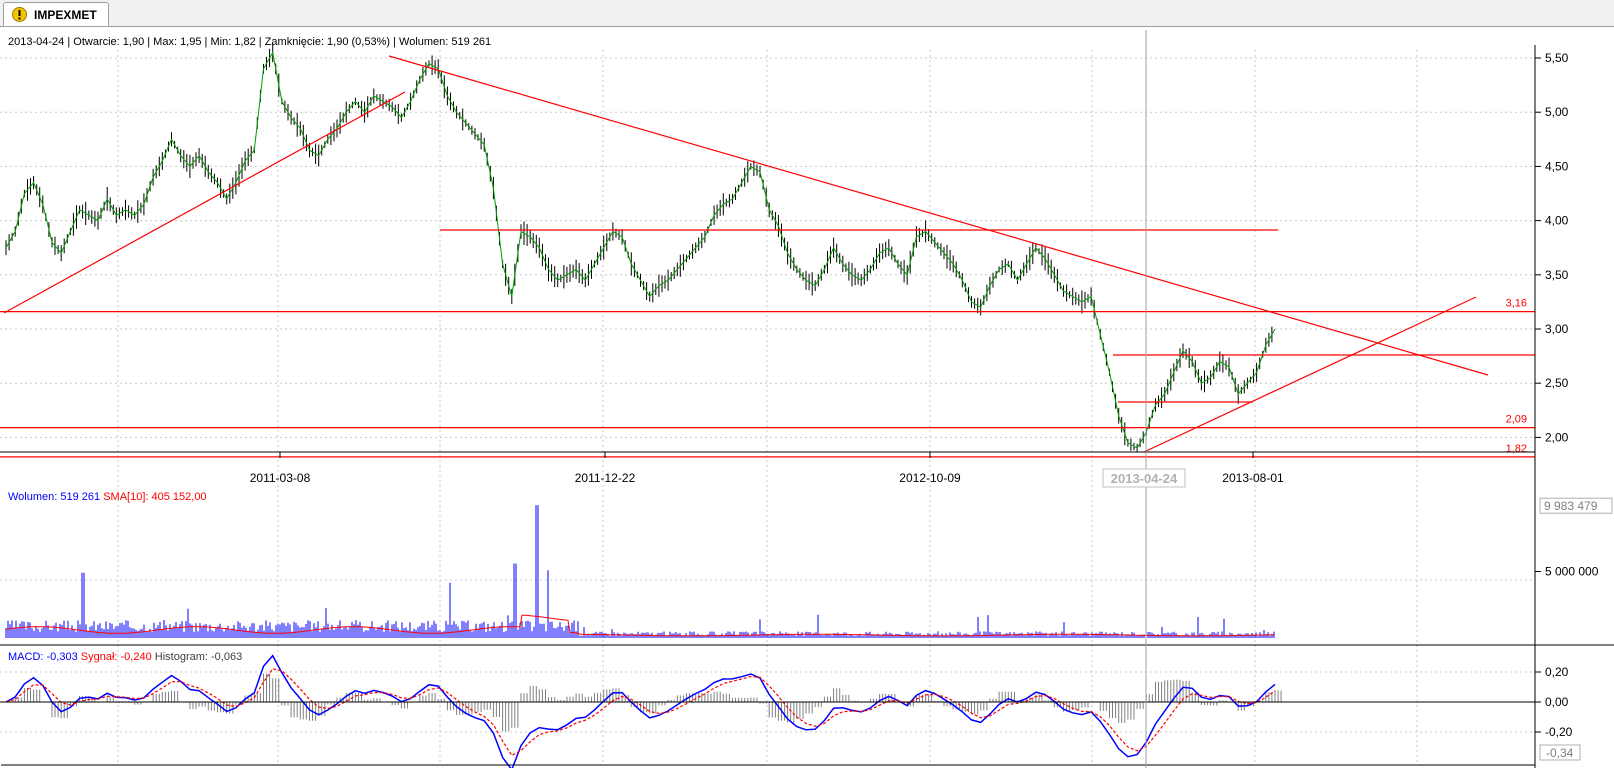 The image size is (1614, 768). What do you see at coordinates (445, 42) in the screenshot?
I see `info-volume: Wolumen: 519 261` at bounding box center [445, 42].